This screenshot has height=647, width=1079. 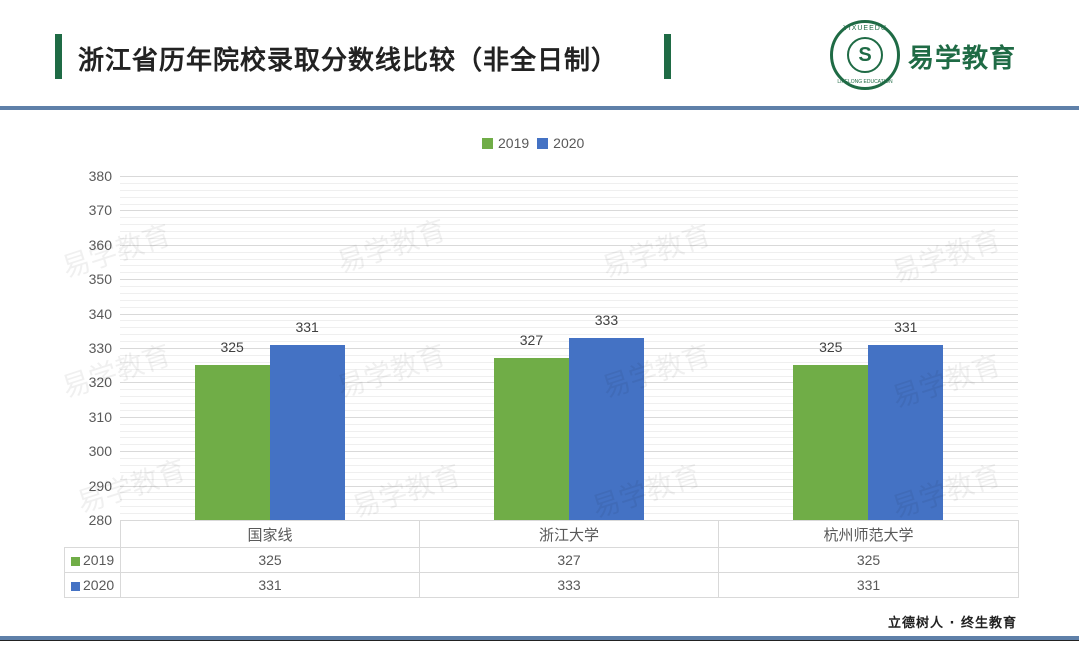 I want to click on logo-icon: YIXUEEDU S LIFELONG EDUCATION, so click(x=865, y=55).